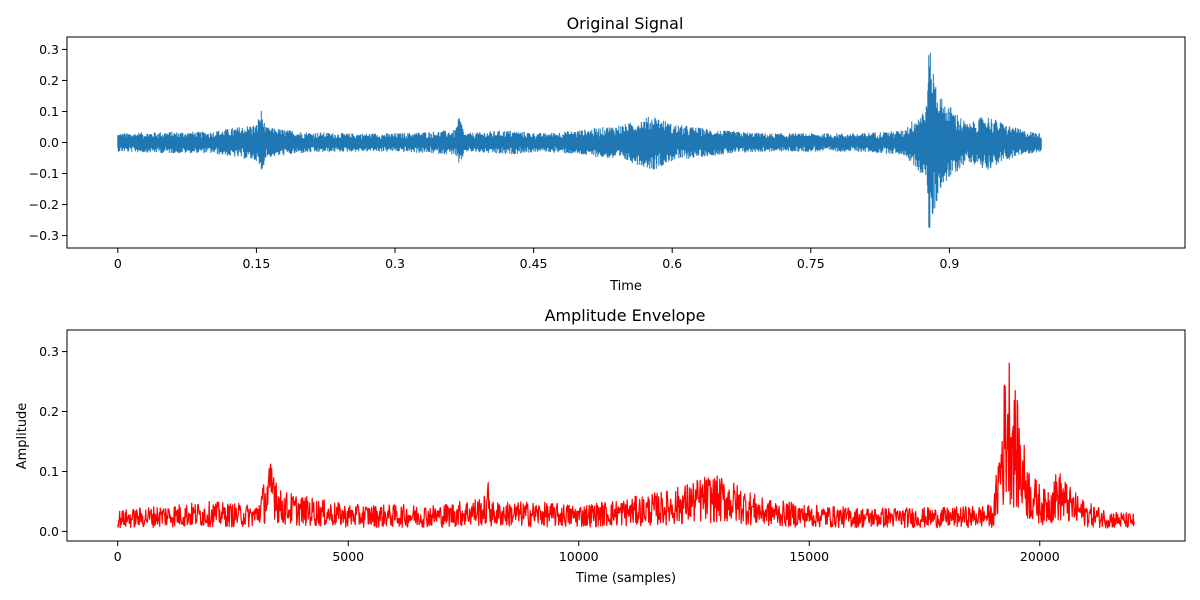 This screenshot has height=600, width=1200. What do you see at coordinates (625, 578) in the screenshot?
I see `amplitude-envelope-x-label: Time (samples)` at bounding box center [625, 578].